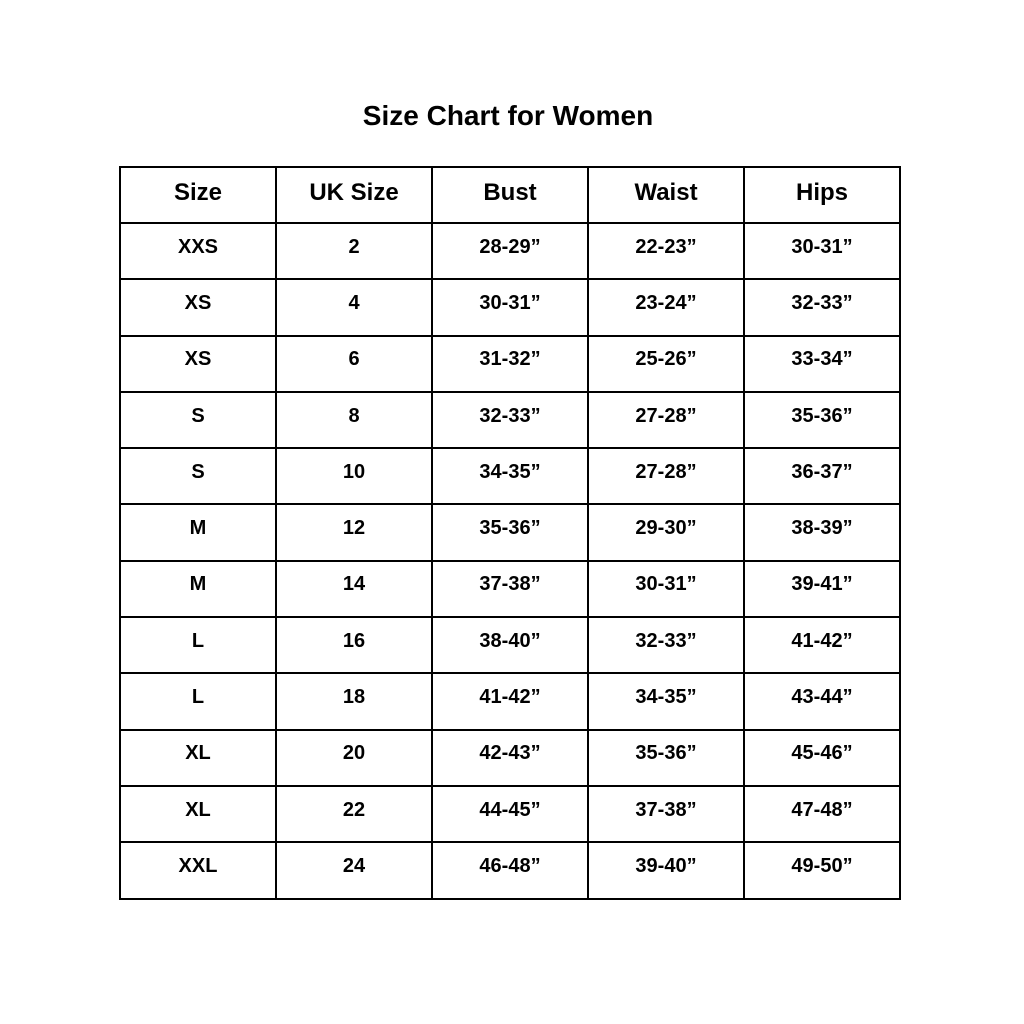  I want to click on table-cell: 45-46”, so click(822, 757).